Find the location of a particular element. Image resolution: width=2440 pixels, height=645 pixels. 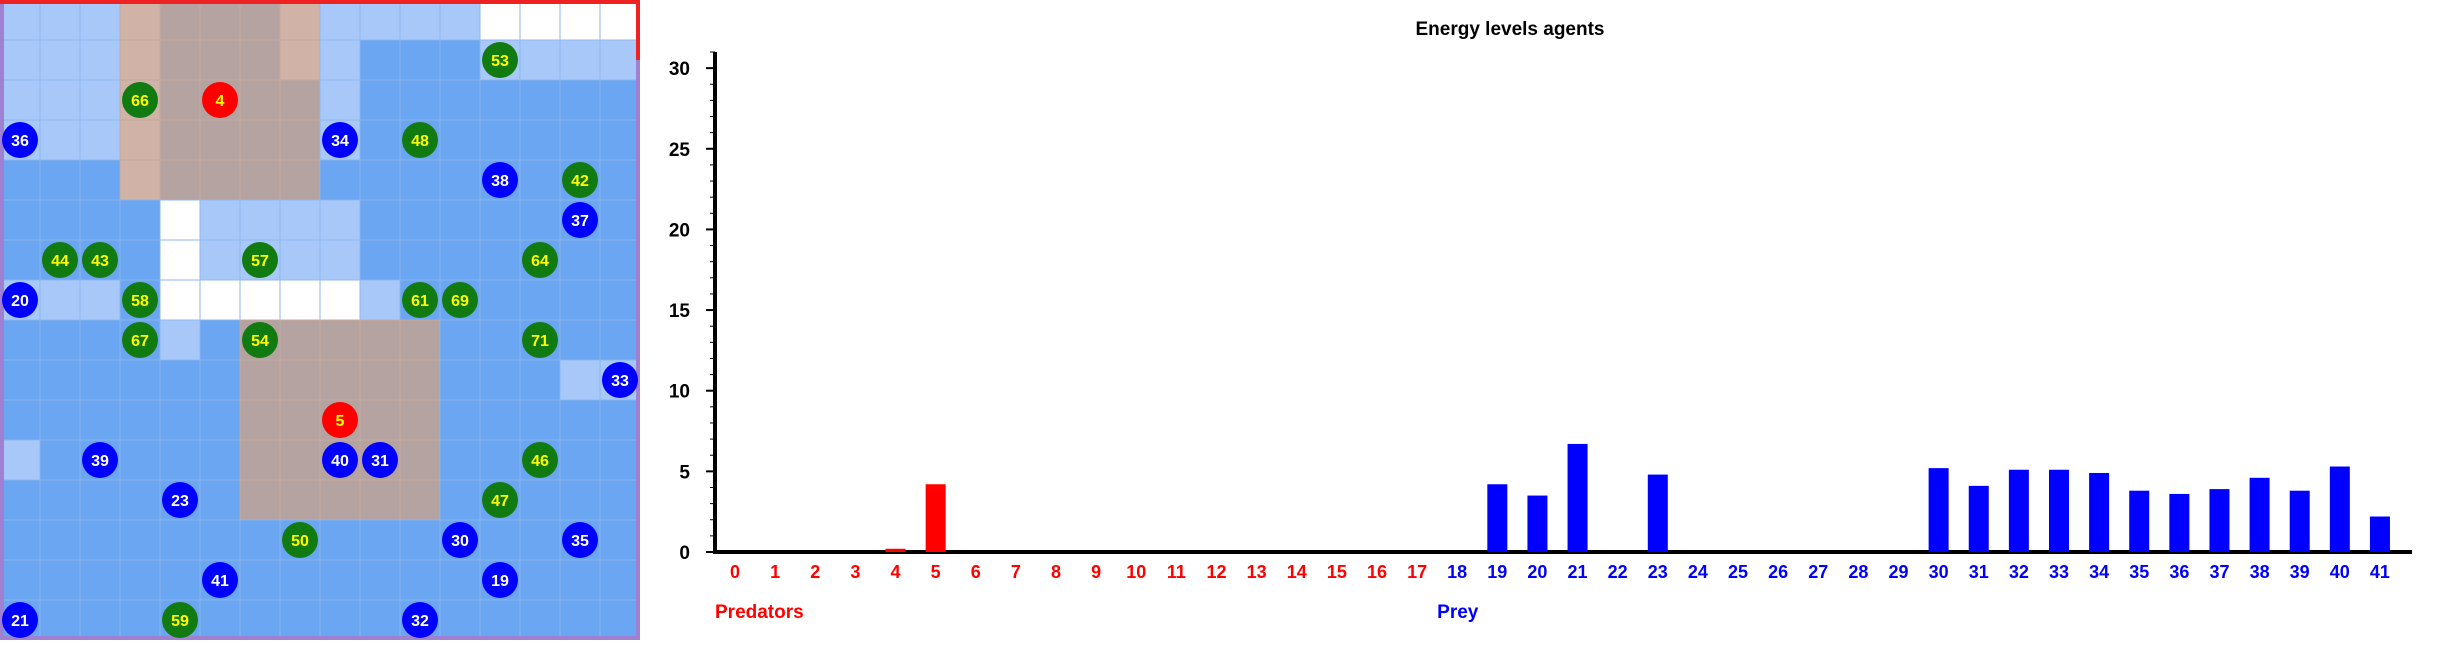

x-tick-label: 13 is located at coordinates (1257, 572).